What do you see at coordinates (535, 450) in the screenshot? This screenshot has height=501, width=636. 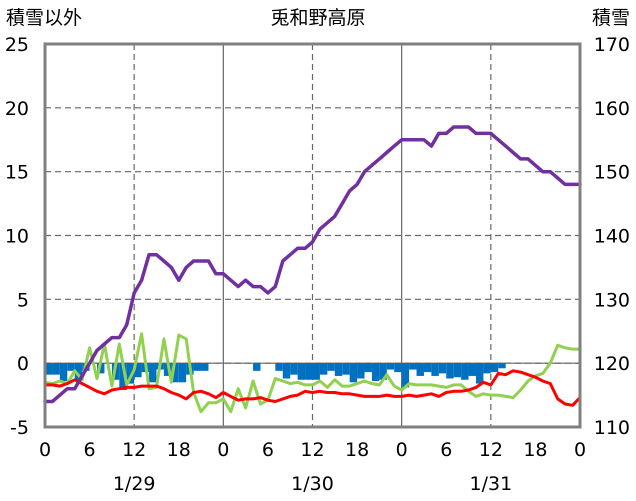 I see `x-tick-label-11: 18` at bounding box center [535, 450].